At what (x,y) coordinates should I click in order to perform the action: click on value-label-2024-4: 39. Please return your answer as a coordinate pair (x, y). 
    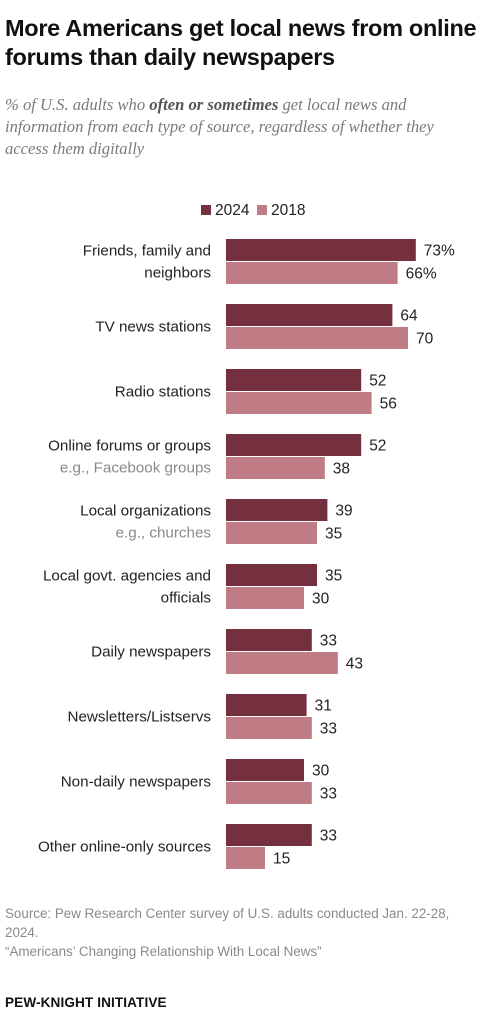
    Looking at the image, I should click on (343, 511).